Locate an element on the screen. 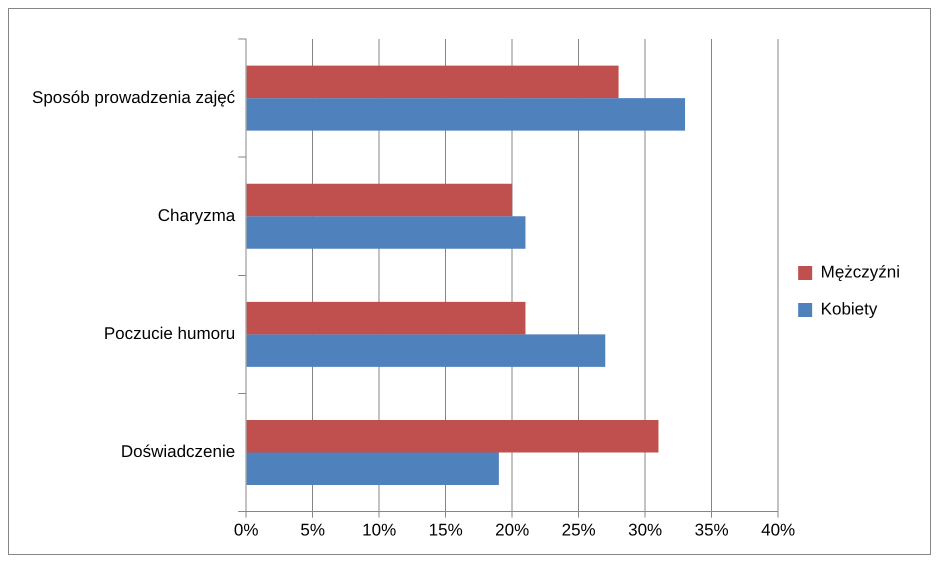  x-tick-label: 40% is located at coordinates (778, 530).